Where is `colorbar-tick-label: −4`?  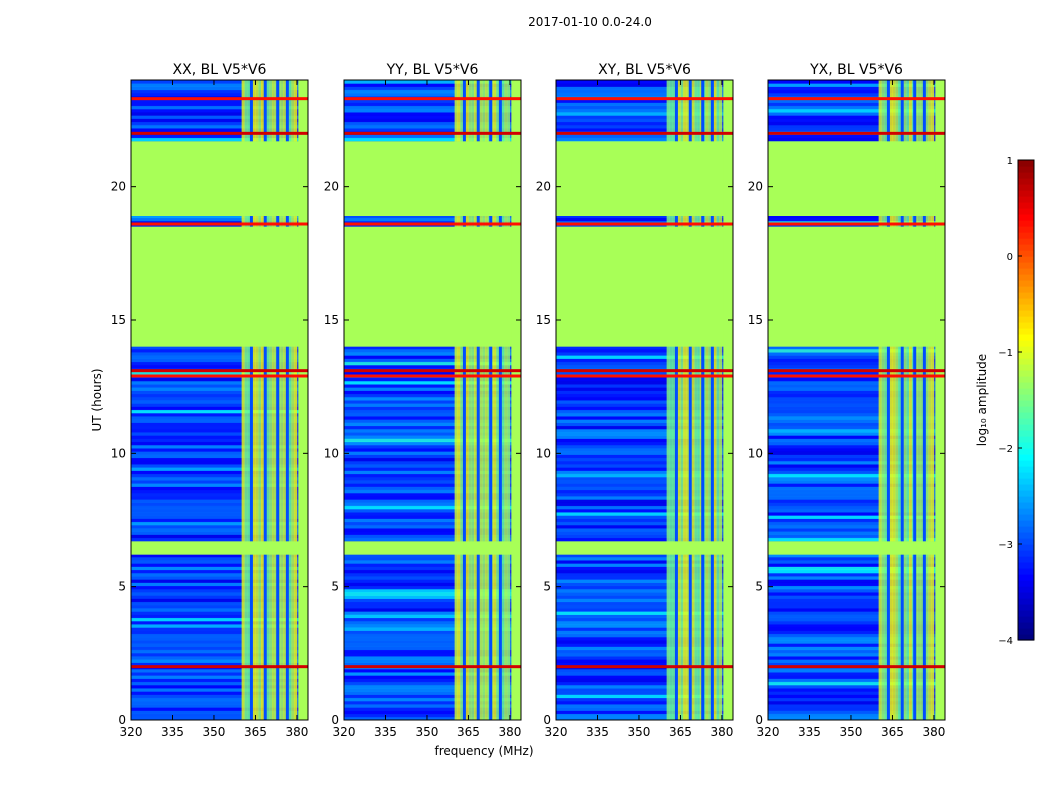 colorbar-tick-label: −4 is located at coordinates (1005, 641).